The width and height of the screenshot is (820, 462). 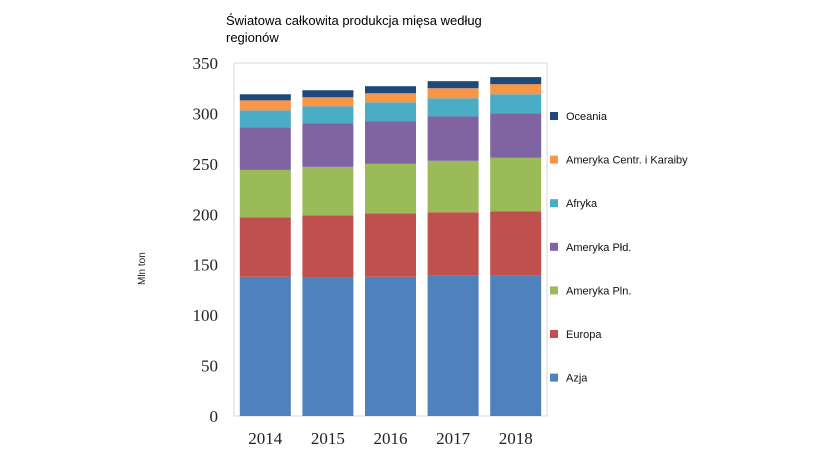 I want to click on x-tick-label: 2014, so click(x=265, y=438).